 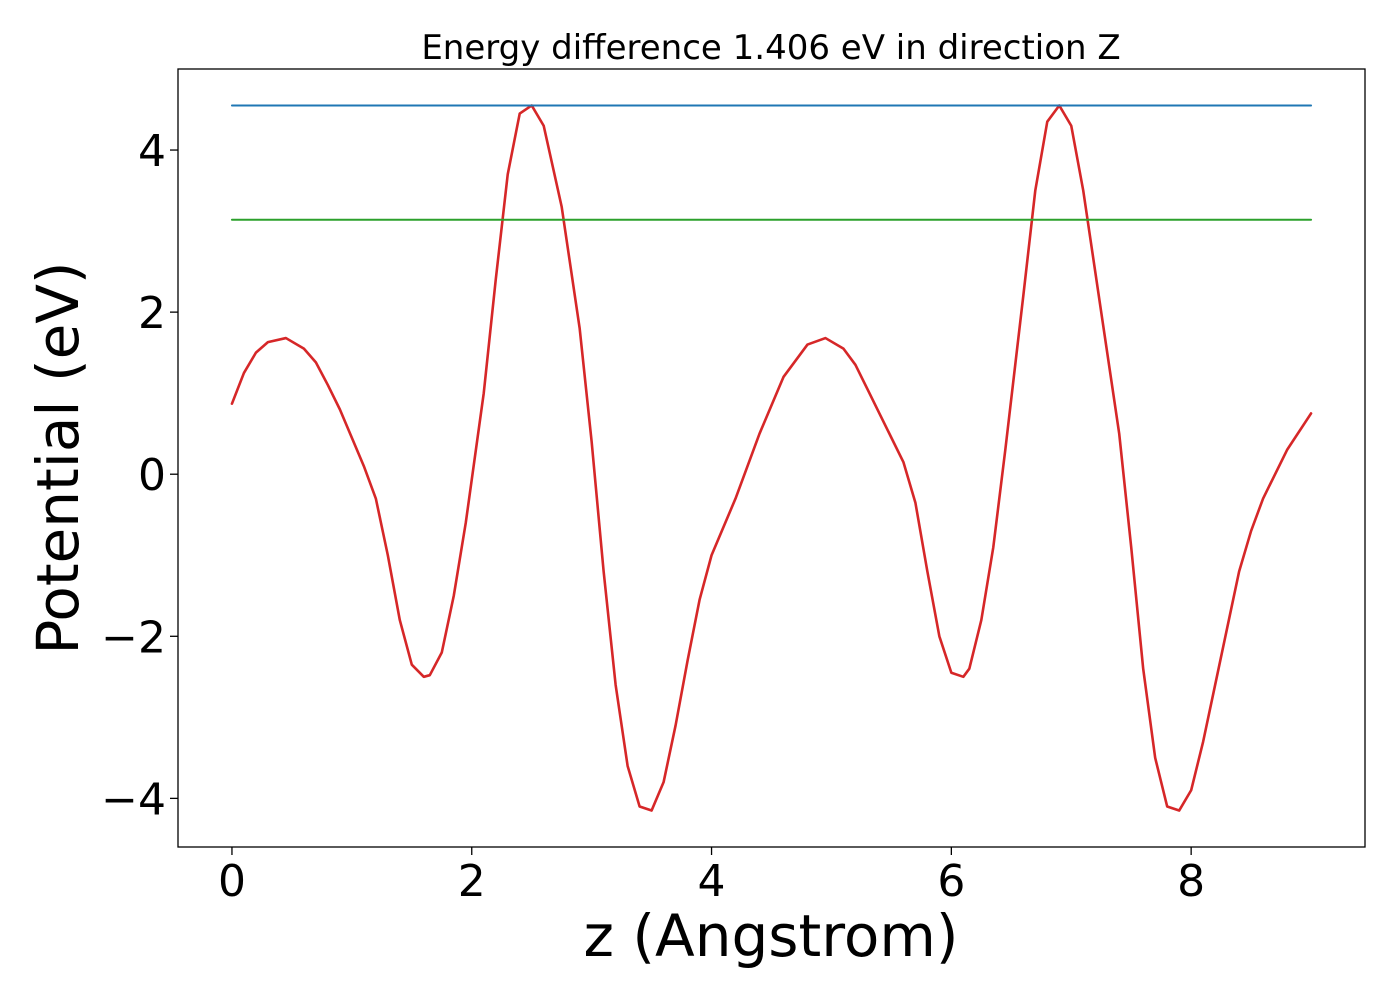 I want to click on x-tick-label: 8, so click(x=1191, y=881).